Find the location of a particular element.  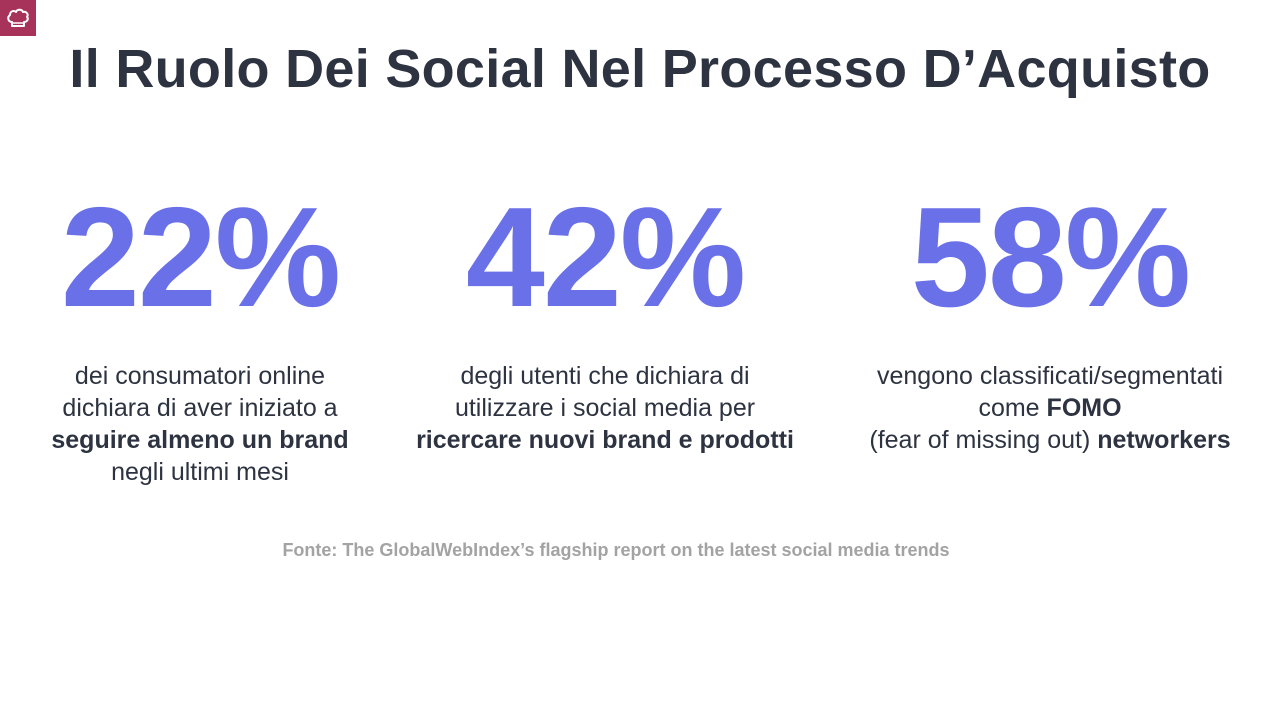

stat-value: 22% is located at coordinates (200, 257).